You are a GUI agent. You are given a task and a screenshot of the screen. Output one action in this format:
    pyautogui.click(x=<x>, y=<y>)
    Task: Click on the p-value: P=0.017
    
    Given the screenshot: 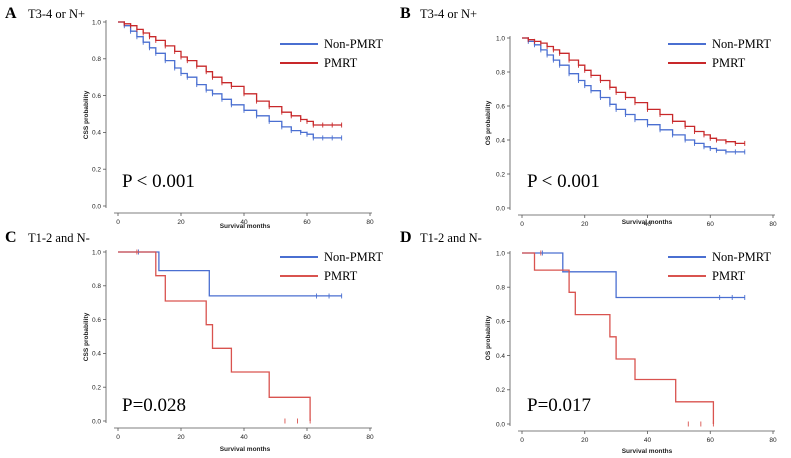 What is the action you would take?
    pyautogui.click(x=559, y=405)
    